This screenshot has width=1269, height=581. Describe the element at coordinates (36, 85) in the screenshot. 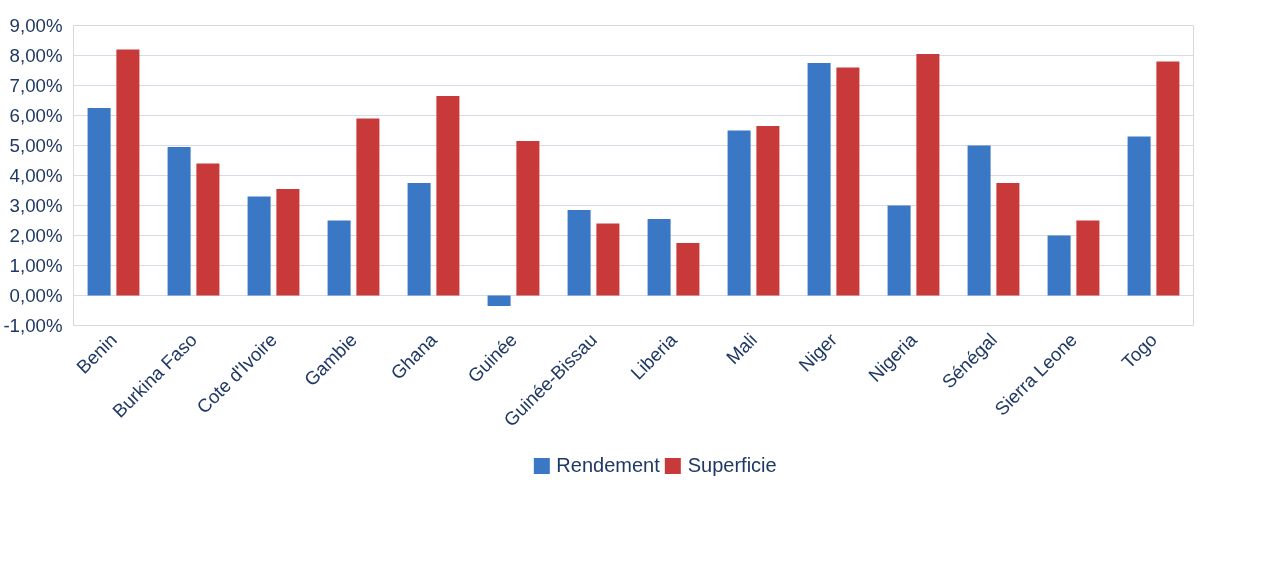

I see `y-tick-label: 7,00%` at that location.